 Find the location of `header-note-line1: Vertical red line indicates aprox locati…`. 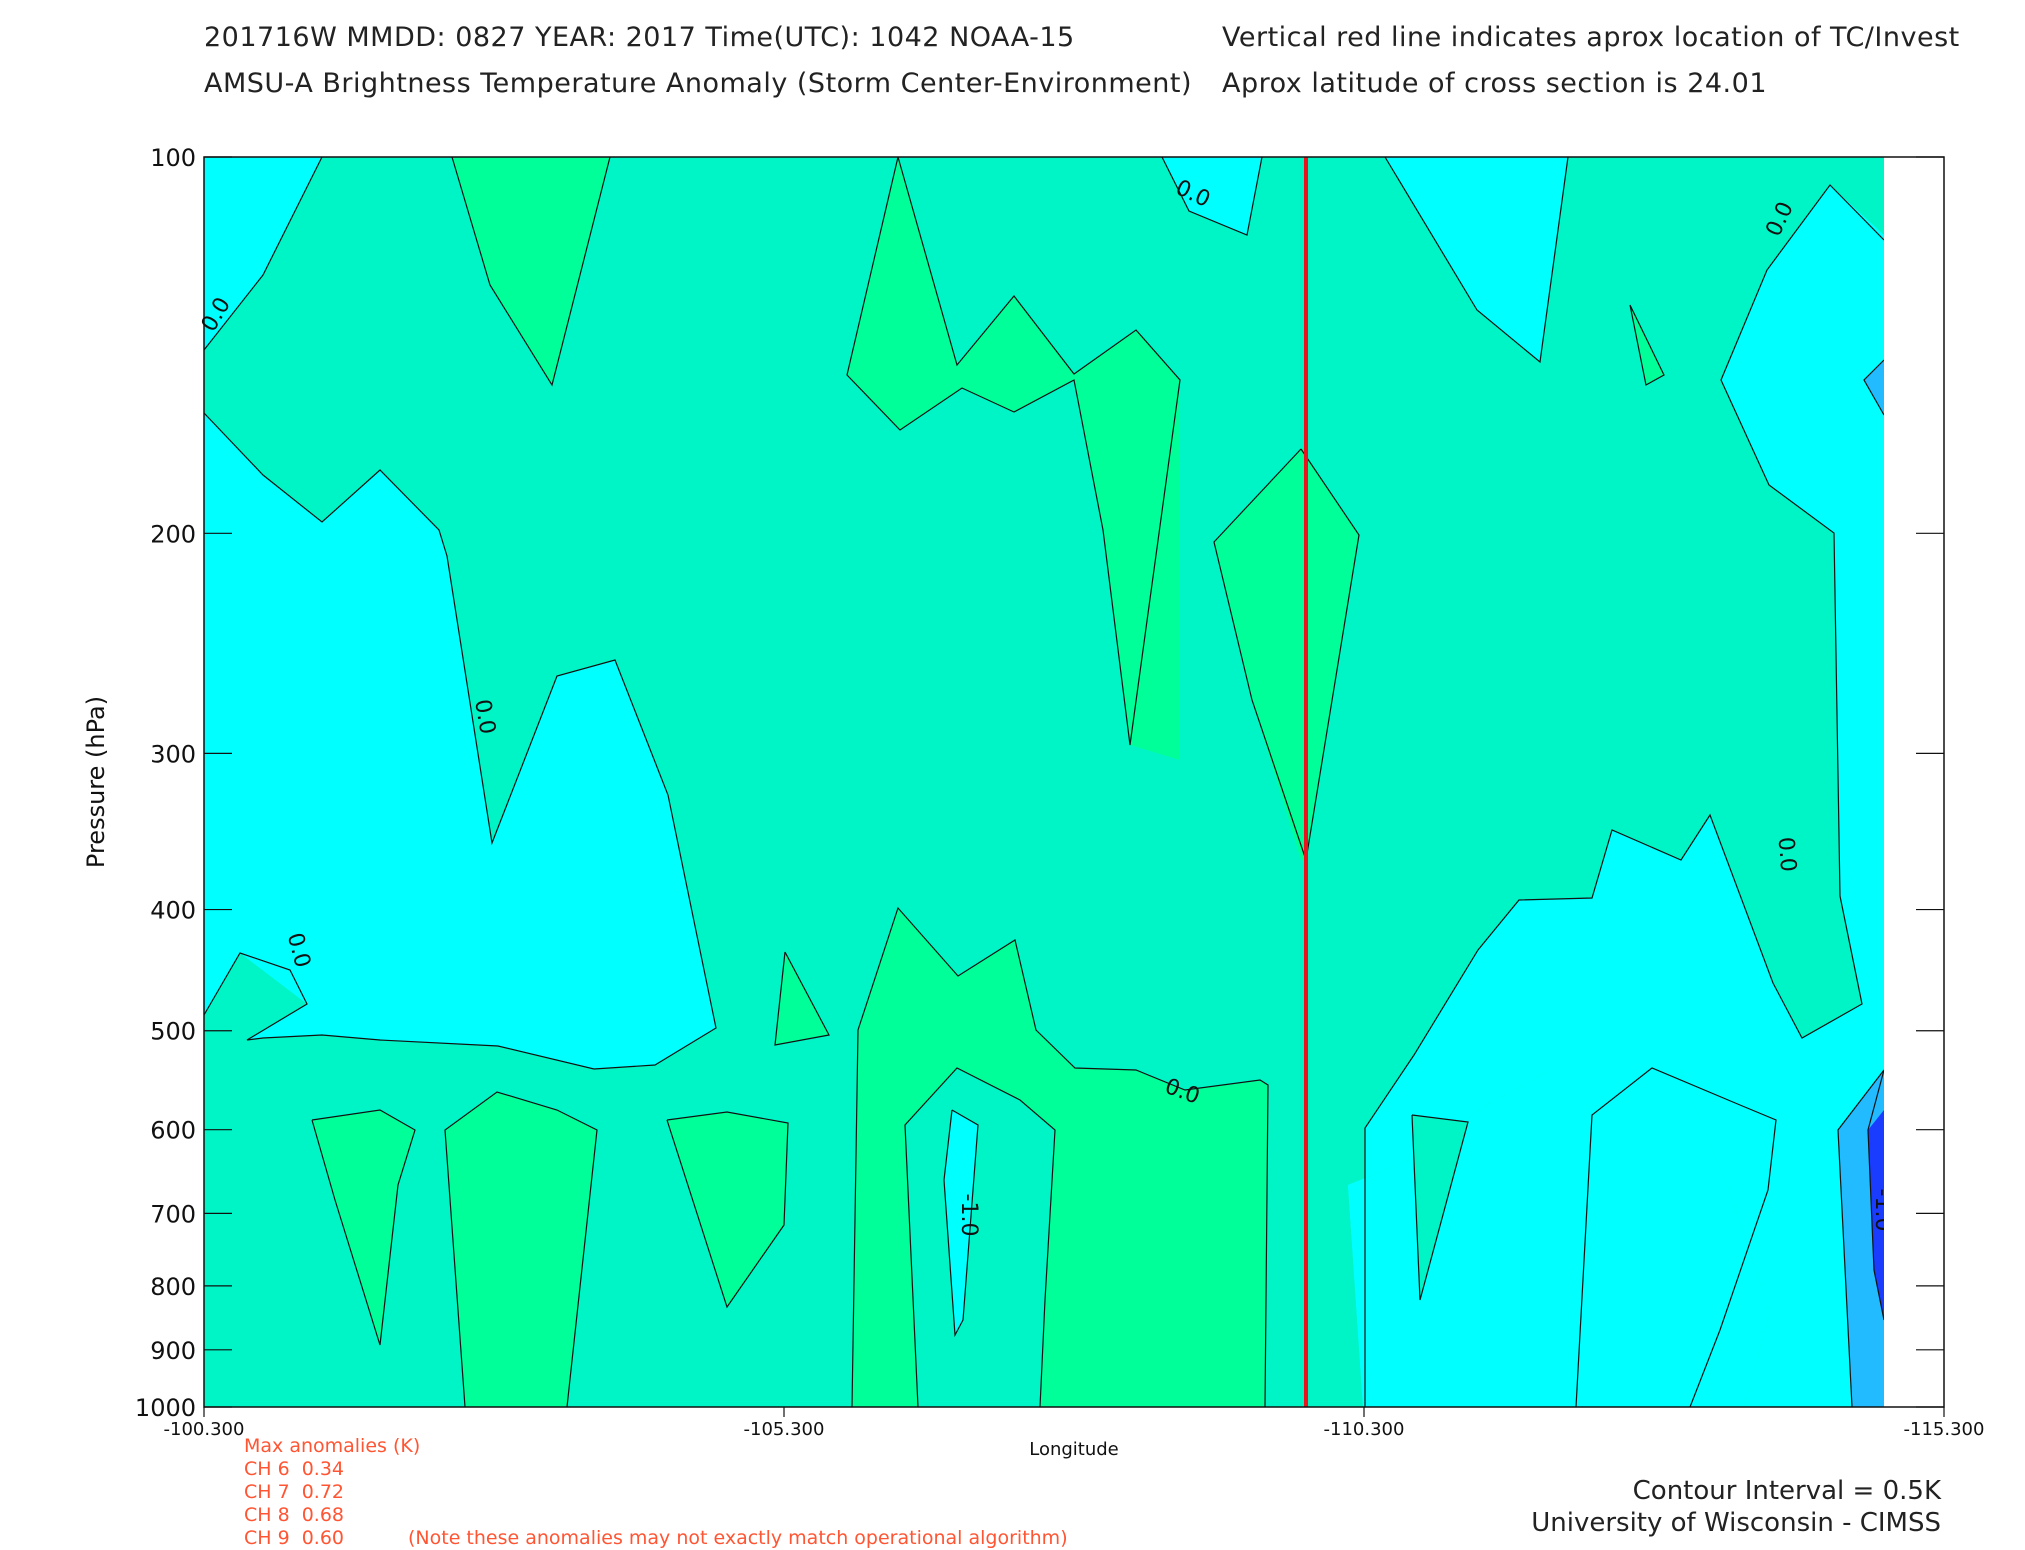

header-note-line1: Vertical red line indicates aprox locati… is located at coordinates (1591, 37).